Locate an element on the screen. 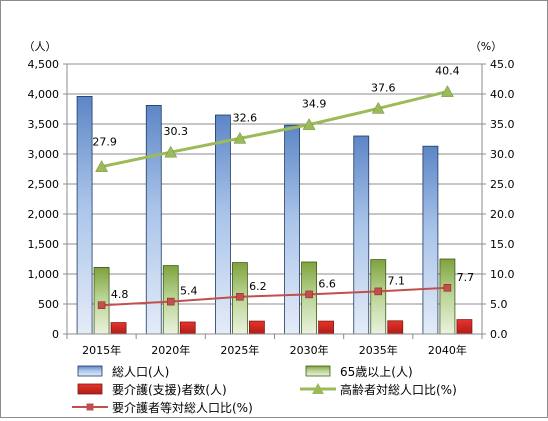 This screenshot has height=421, width=548. legend-total-population: 総人口(人) is located at coordinates (123, 372).